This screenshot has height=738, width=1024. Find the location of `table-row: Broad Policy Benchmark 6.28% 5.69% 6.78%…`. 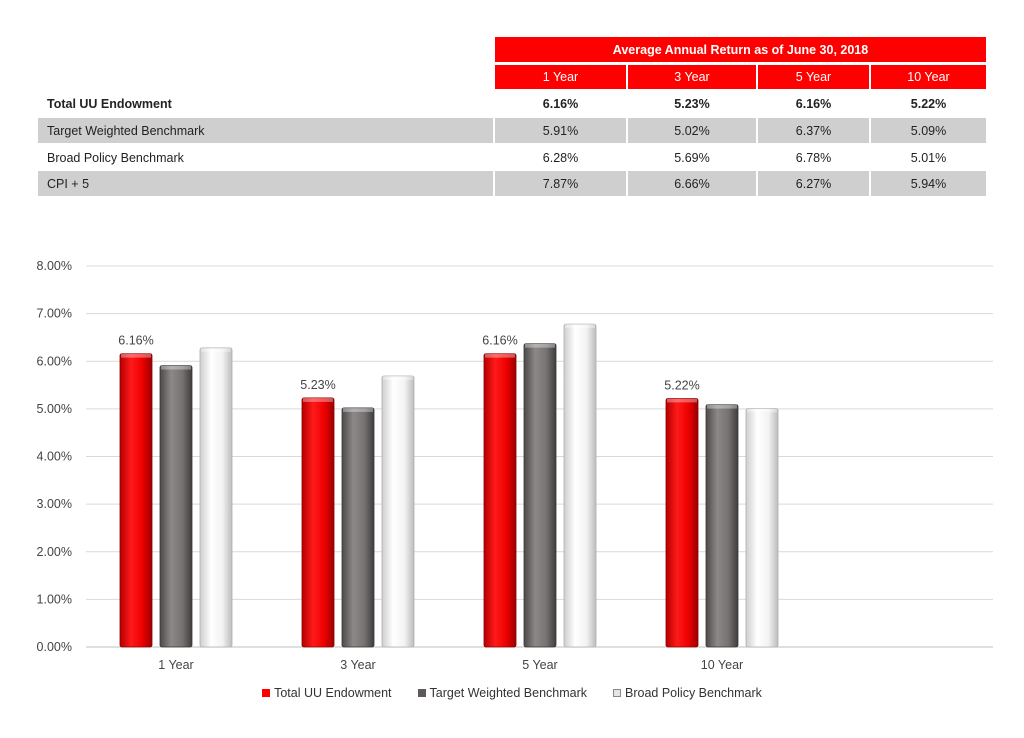

table-row: Broad Policy Benchmark 6.28% 5.69% 6.78%… is located at coordinates (512, 157).